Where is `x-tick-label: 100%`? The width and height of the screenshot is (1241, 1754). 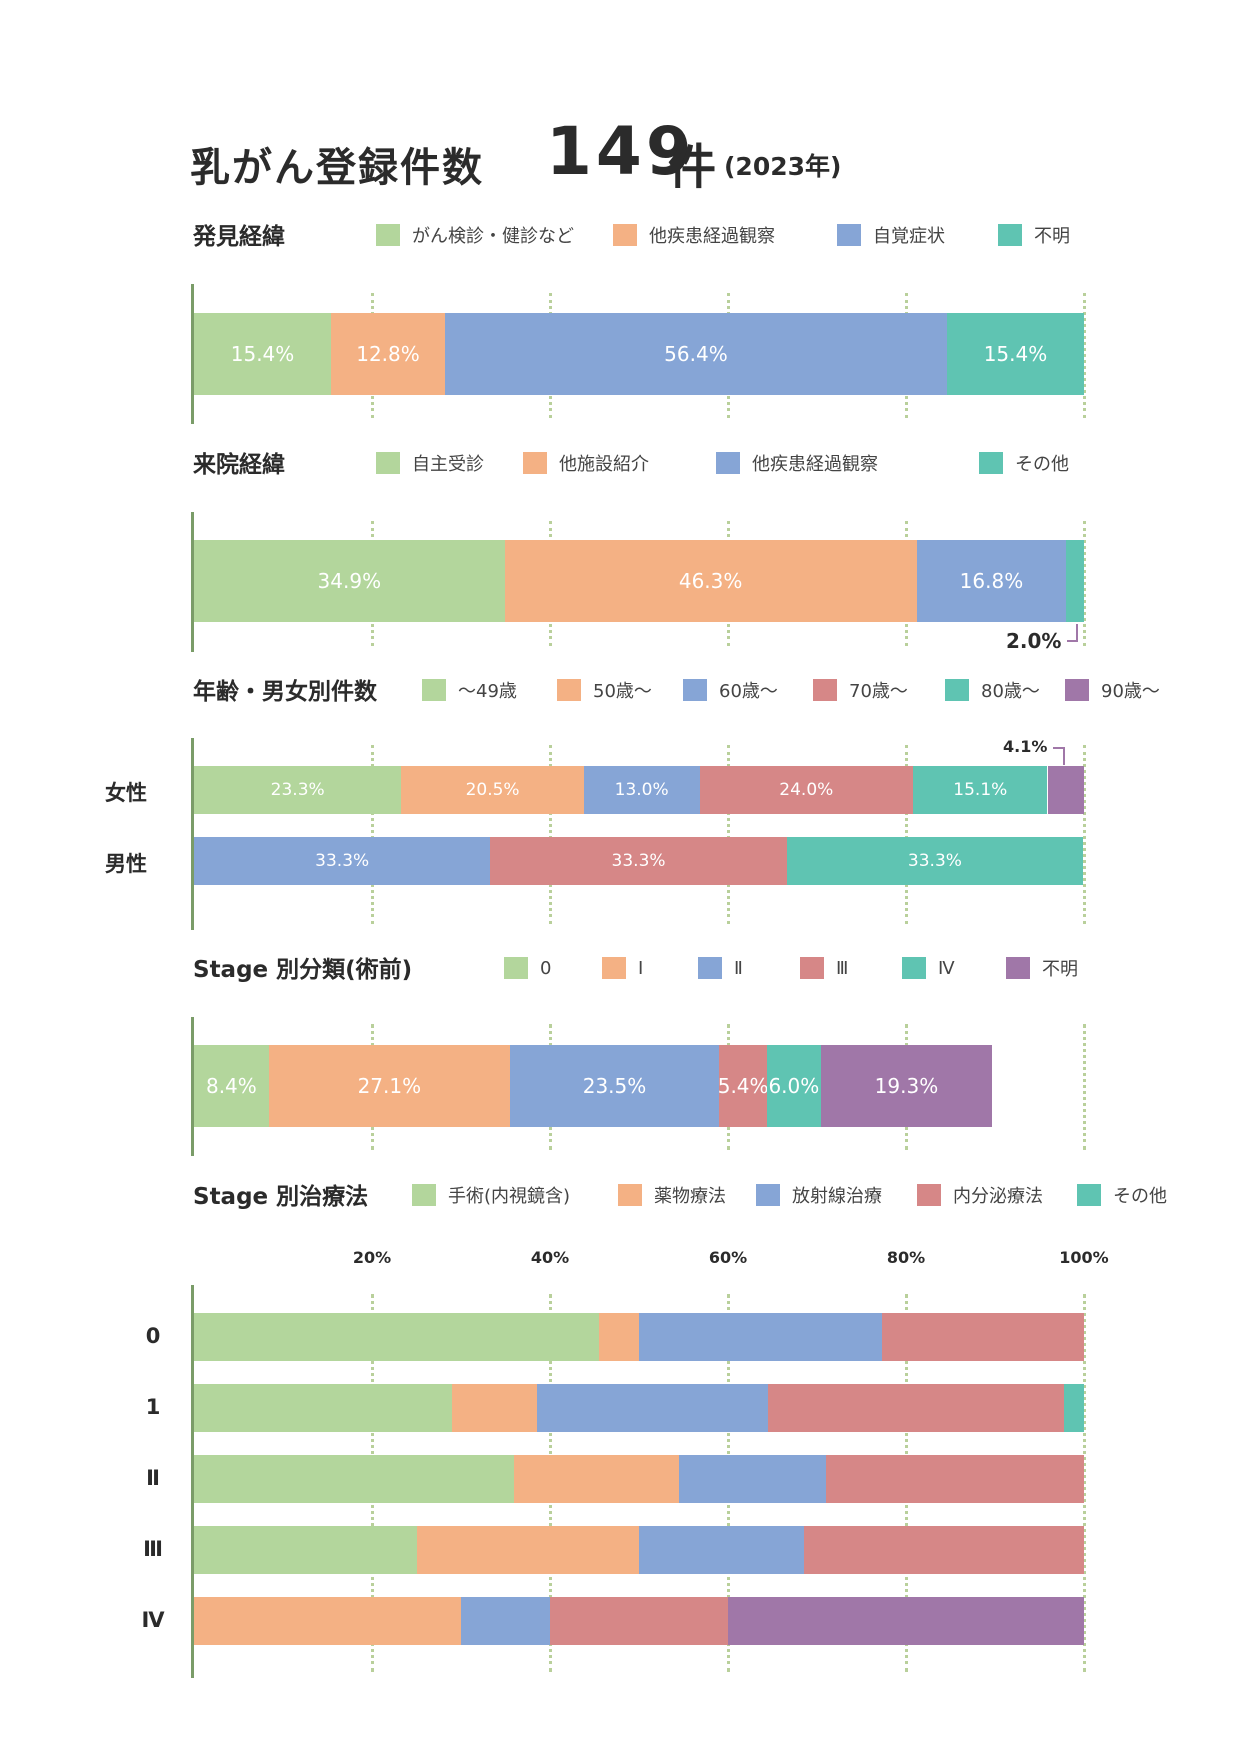 x-tick-label: 100% is located at coordinates (1084, 1257).